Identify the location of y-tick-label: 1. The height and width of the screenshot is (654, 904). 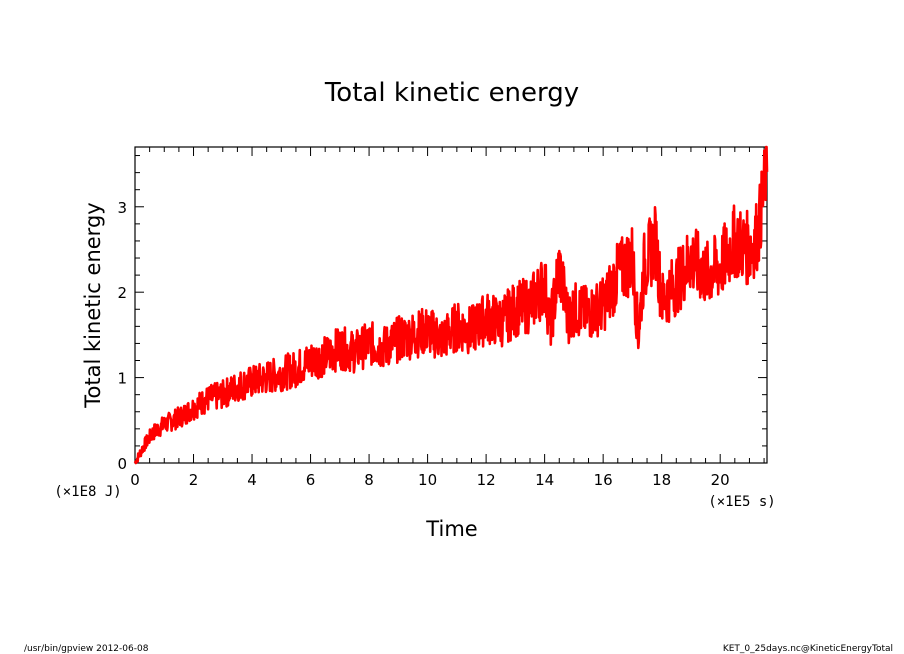
(122, 379).